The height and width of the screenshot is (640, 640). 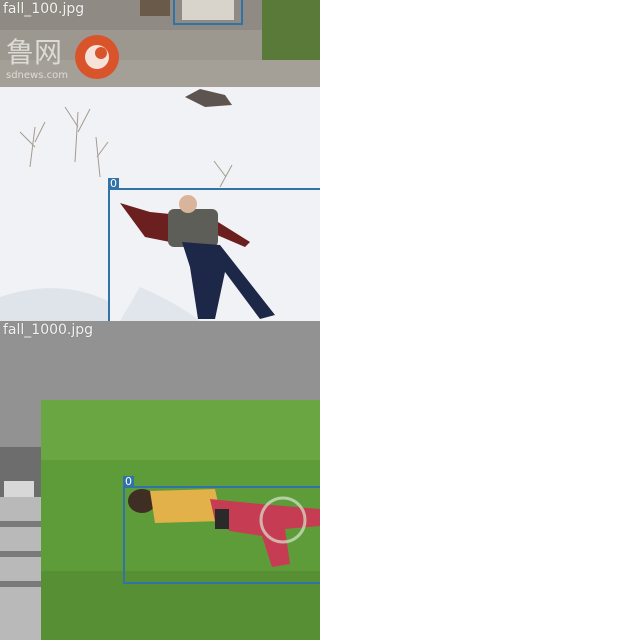 What do you see at coordinates (43, 9) in the screenshot?
I see `filename-label: fall_100.jpg` at bounding box center [43, 9].